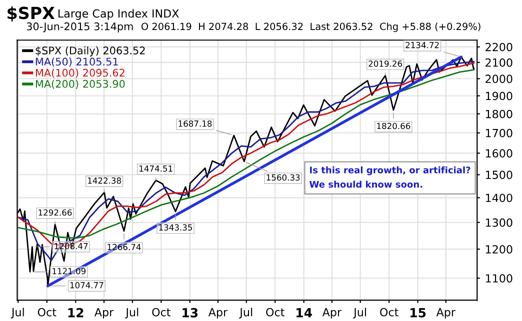  Describe the element at coordinates (499, 79) in the screenshot. I see `y-tick-label: 2000` at that location.